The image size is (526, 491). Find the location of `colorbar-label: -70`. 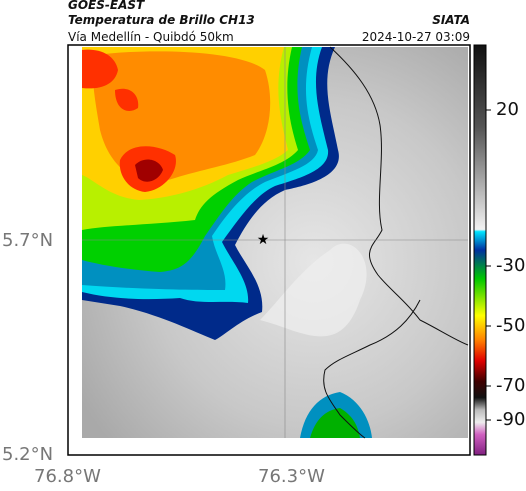

colorbar-label: -70 is located at coordinates (511, 385).